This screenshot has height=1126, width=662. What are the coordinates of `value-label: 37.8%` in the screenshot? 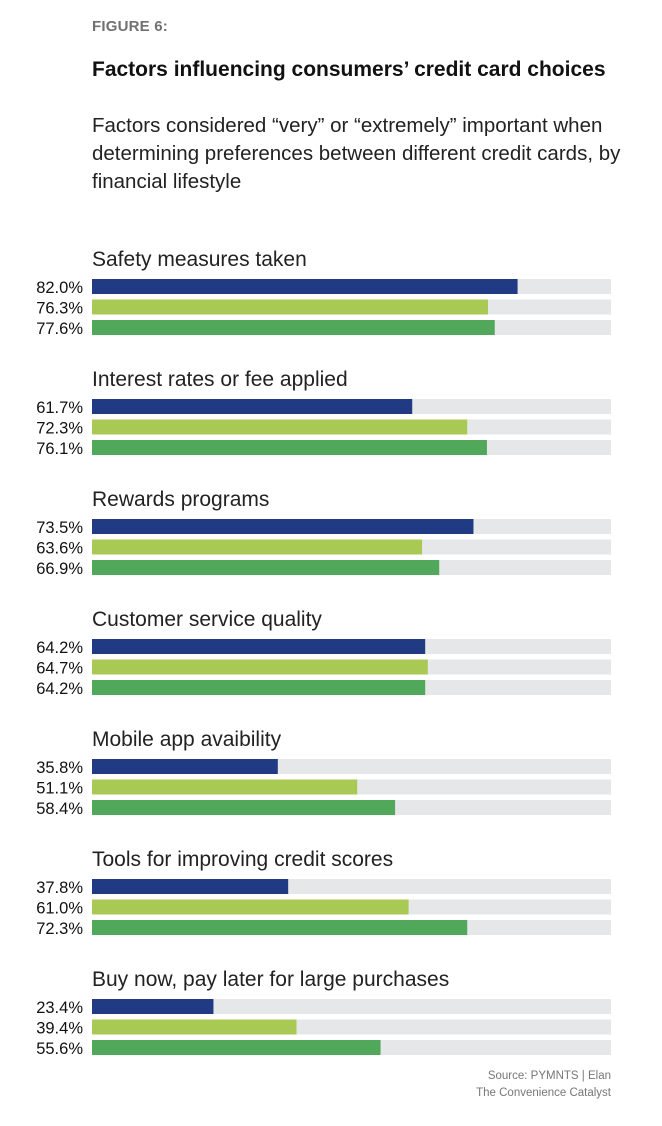 It's located at (59, 888).